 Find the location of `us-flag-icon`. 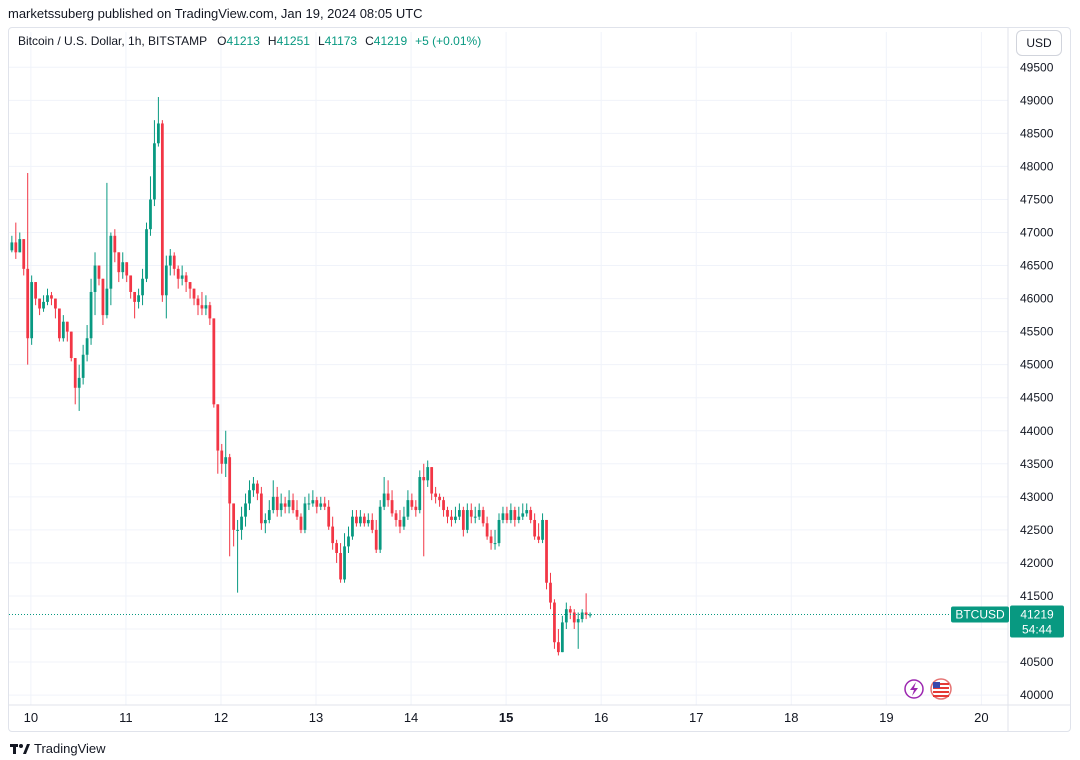

us-flag-icon is located at coordinates (941, 689).